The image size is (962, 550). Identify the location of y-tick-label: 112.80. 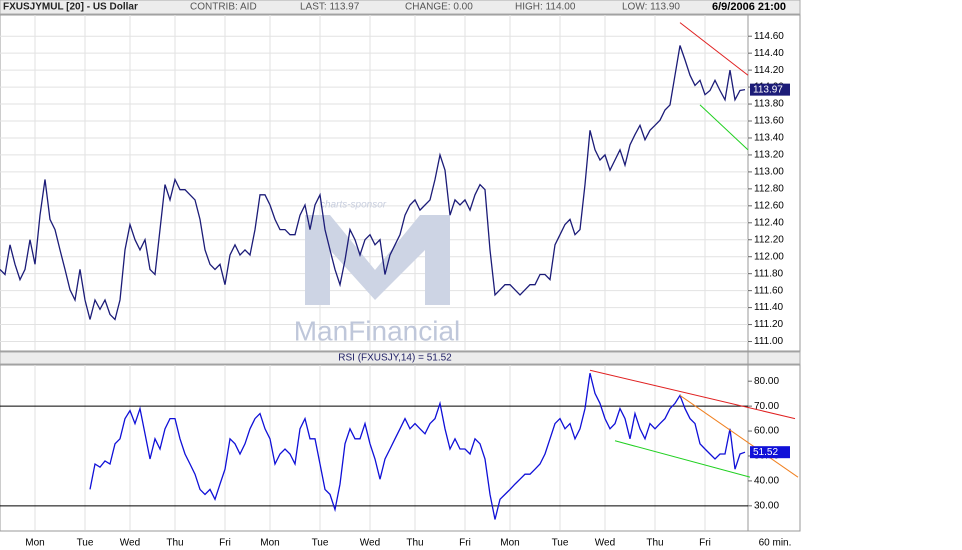
(769, 189).